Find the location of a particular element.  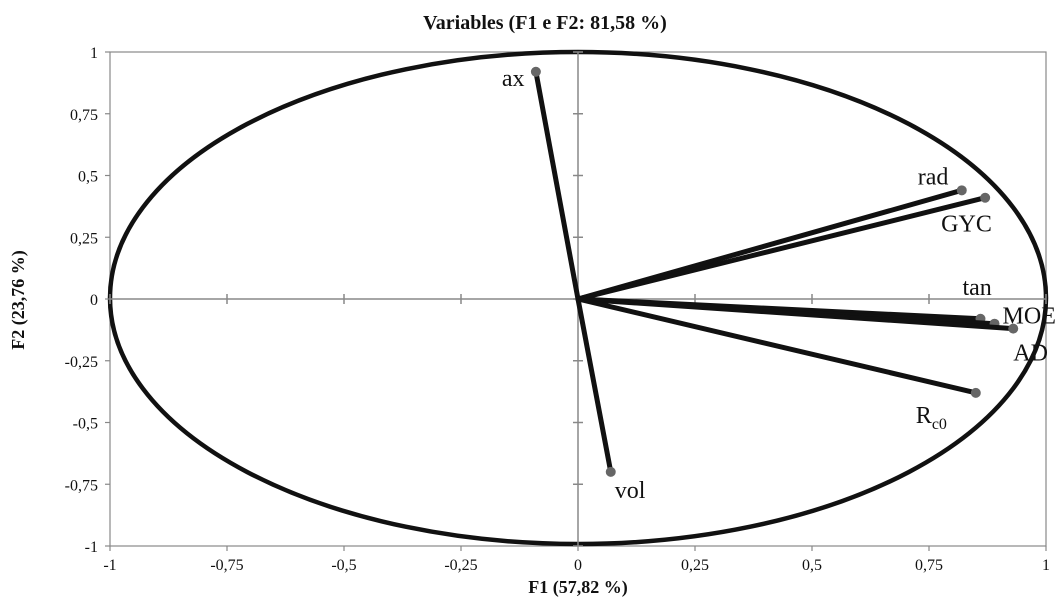

label-vol: vol is located at coordinates (630, 491).